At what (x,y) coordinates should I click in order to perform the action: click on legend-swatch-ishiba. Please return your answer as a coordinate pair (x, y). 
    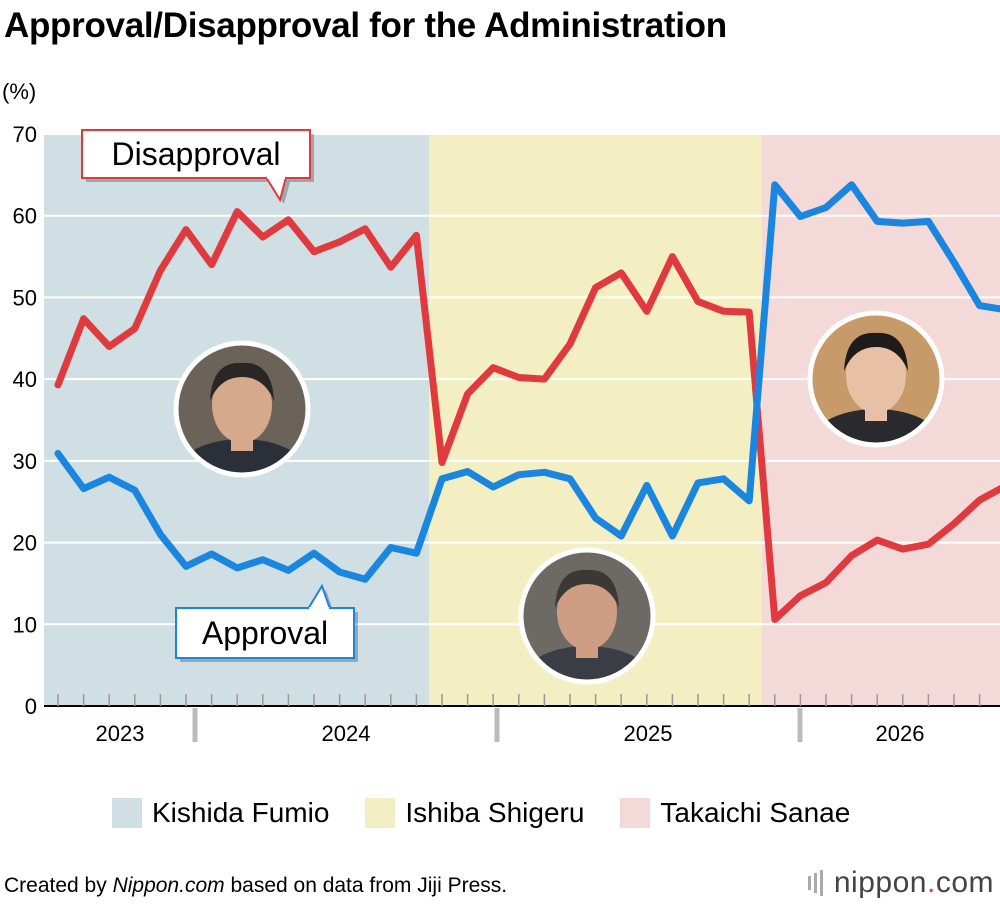
    Looking at the image, I should click on (380, 813).